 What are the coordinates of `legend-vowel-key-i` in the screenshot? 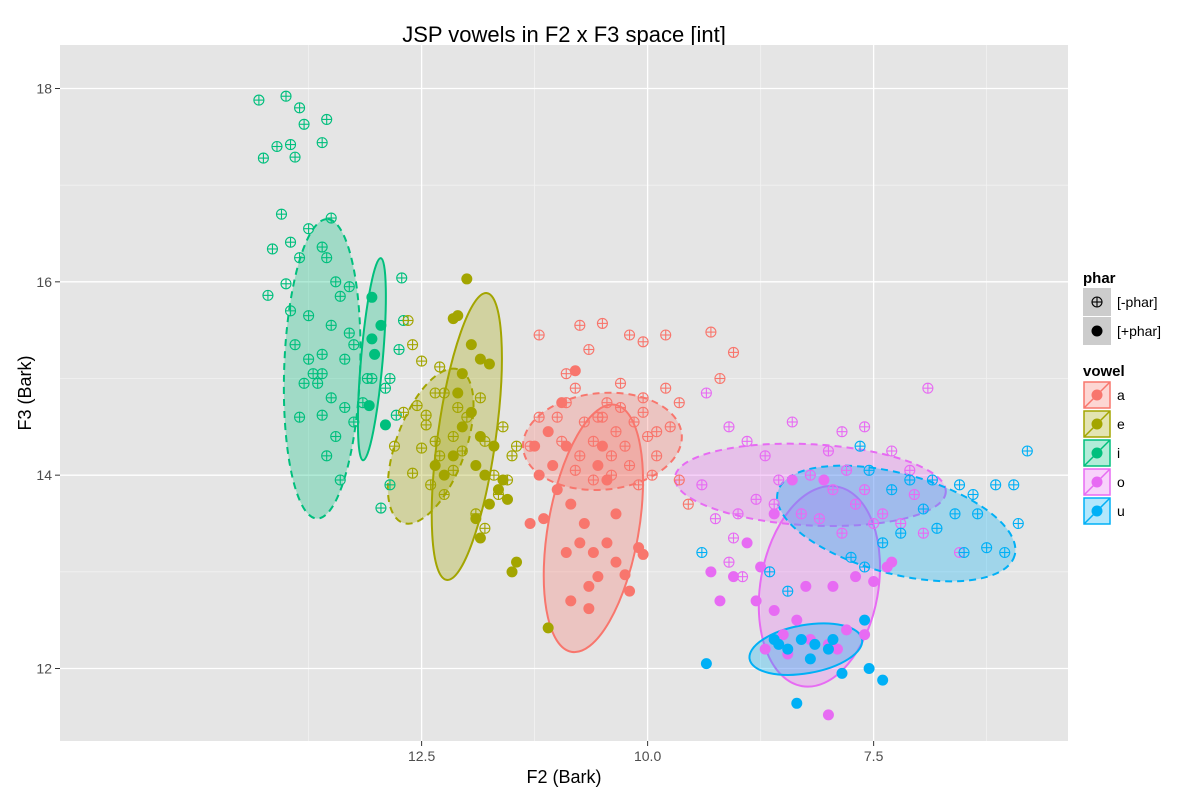 It's located at (1097, 453).